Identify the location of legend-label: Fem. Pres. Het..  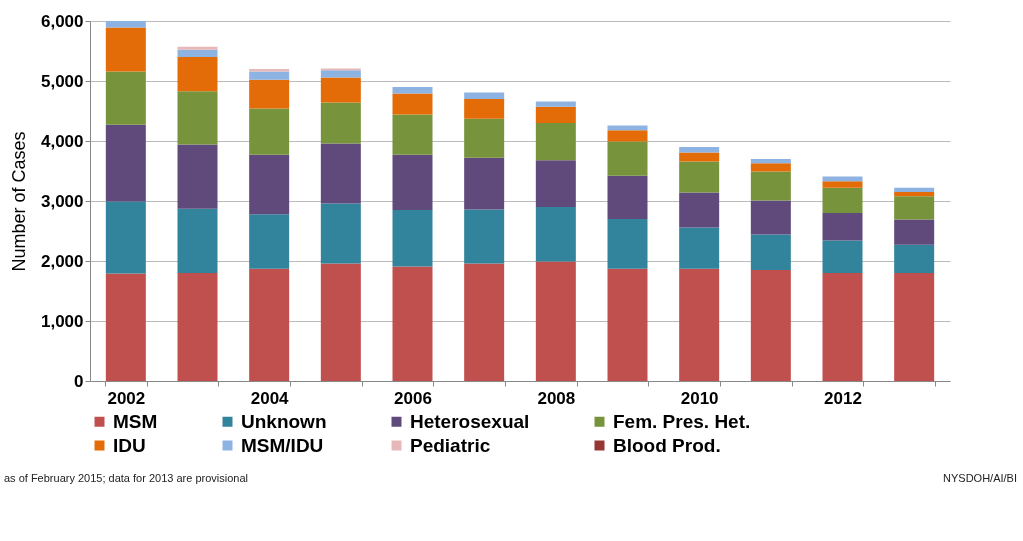
(682, 421).